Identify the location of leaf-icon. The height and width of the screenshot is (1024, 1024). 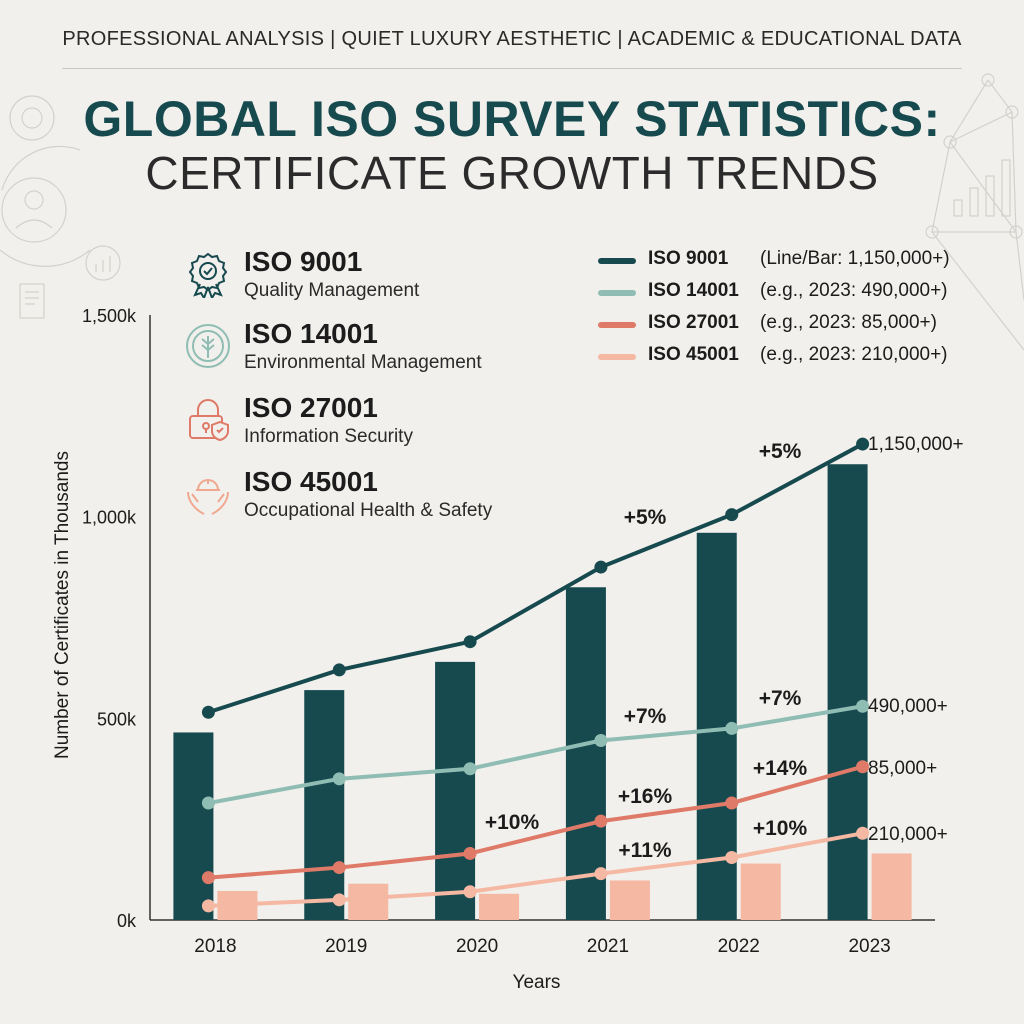
(208, 346).